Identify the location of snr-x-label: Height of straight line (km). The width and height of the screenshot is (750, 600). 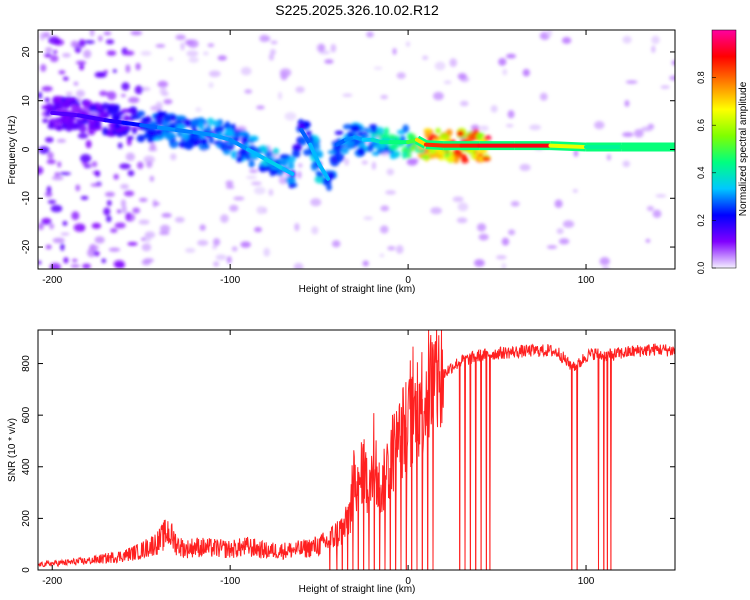
(357, 589).